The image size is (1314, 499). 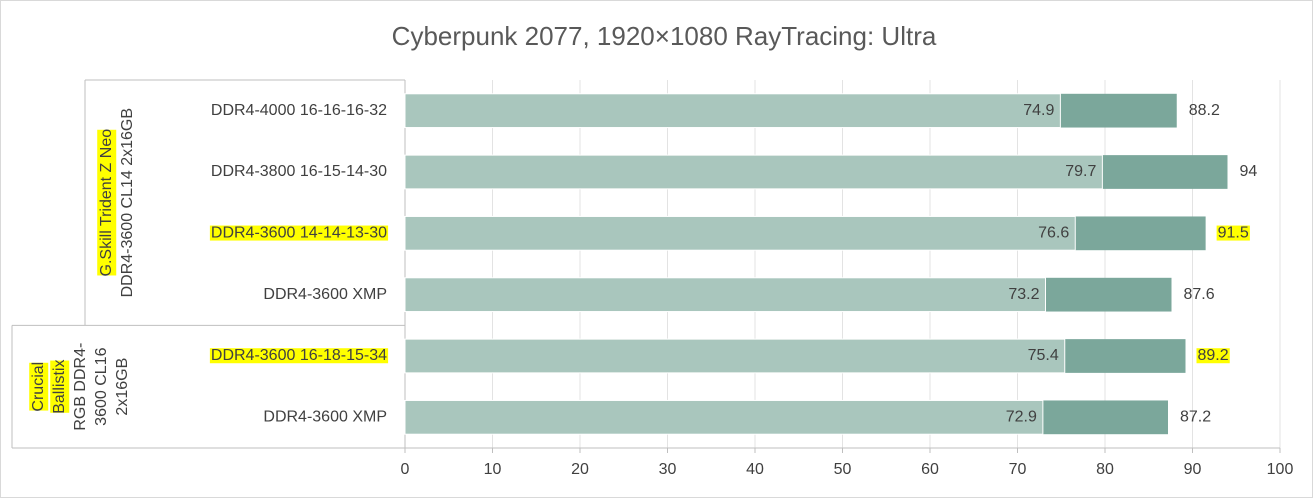 What do you see at coordinates (1043, 355) in the screenshot?
I see `value-label: 75.4` at bounding box center [1043, 355].